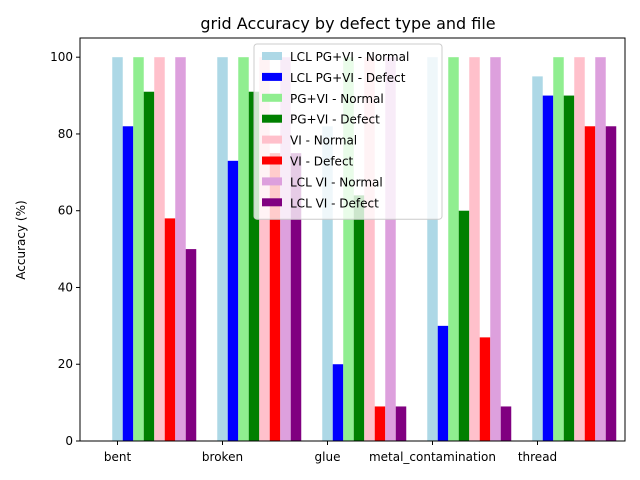 The height and width of the screenshot is (480, 640). I want to click on x-axis-ticks: bent broken glue metal_contamination thread, so click(330, 452).